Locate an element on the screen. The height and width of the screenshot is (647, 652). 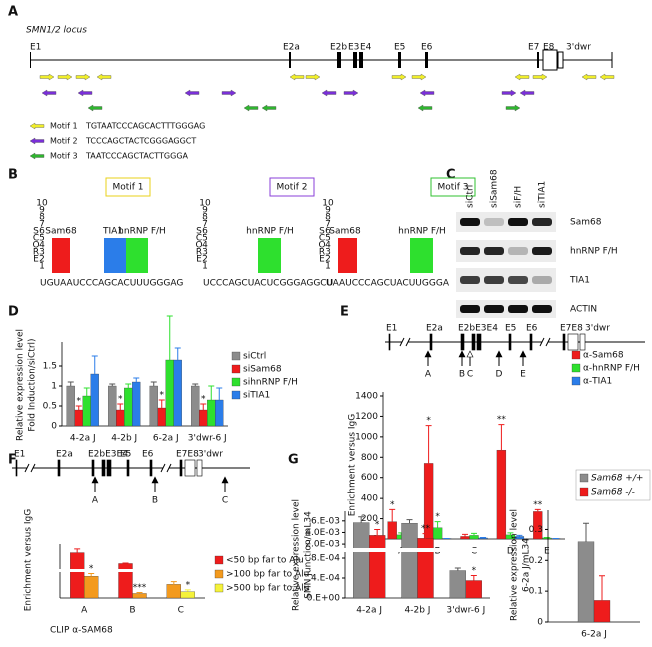
score-tick: 9 is located at coordinates (42, 211).